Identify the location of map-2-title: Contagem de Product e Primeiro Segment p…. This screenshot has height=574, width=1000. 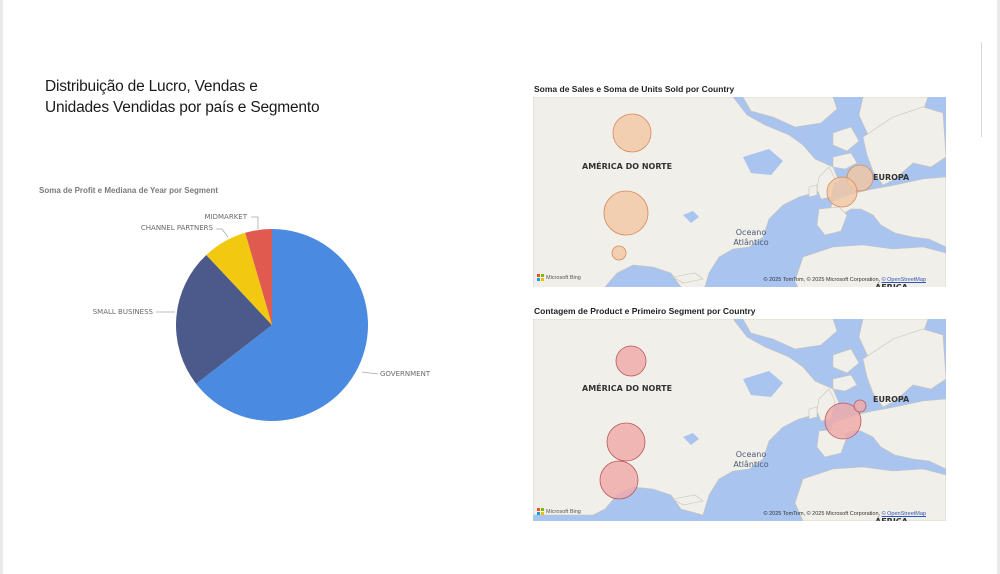
(645, 311).